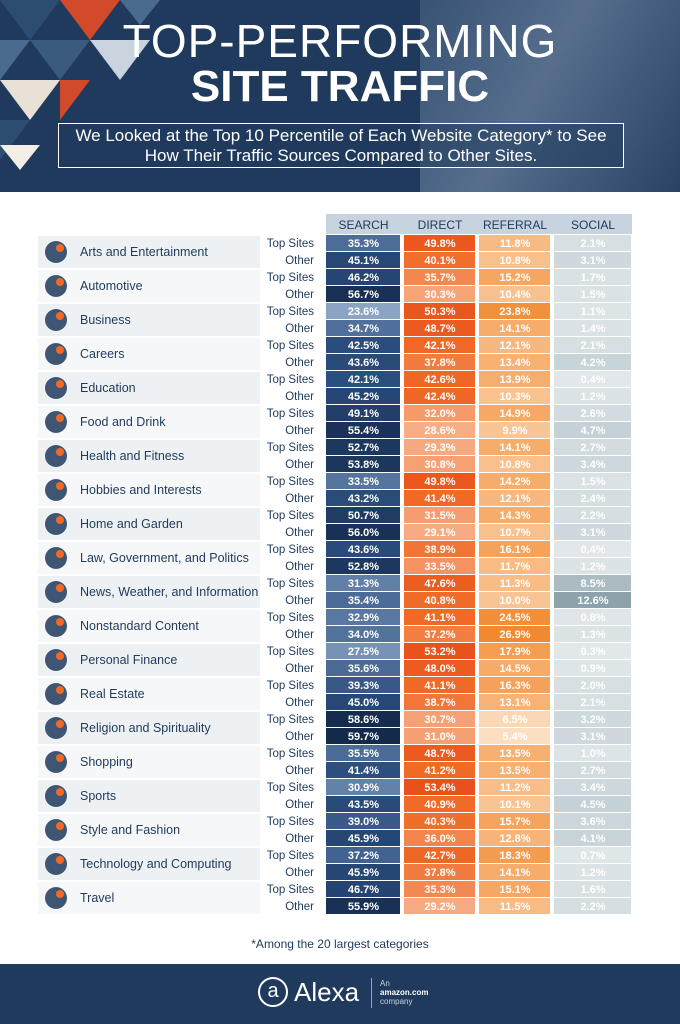 This screenshot has height=1024, width=680. Describe the element at coordinates (108, 388) in the screenshot. I see `category-label: Education` at that location.